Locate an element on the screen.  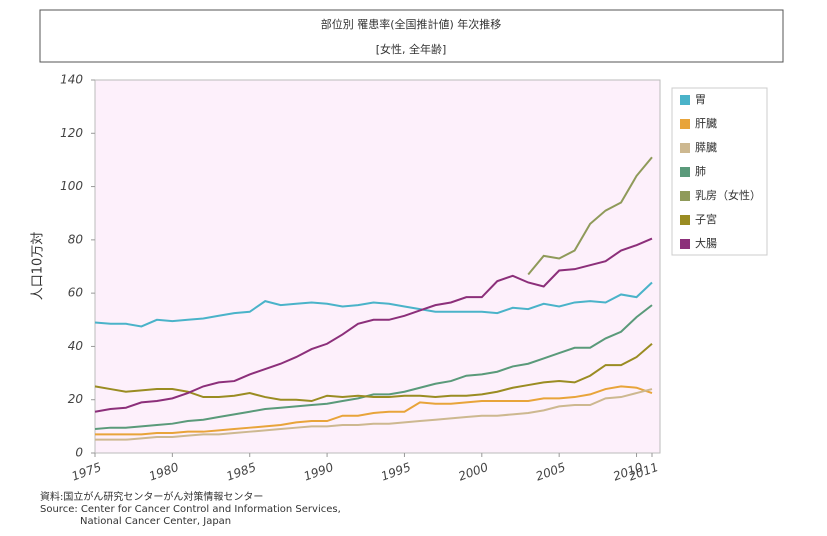
legend-label: 大腸 is located at coordinates (706, 243).